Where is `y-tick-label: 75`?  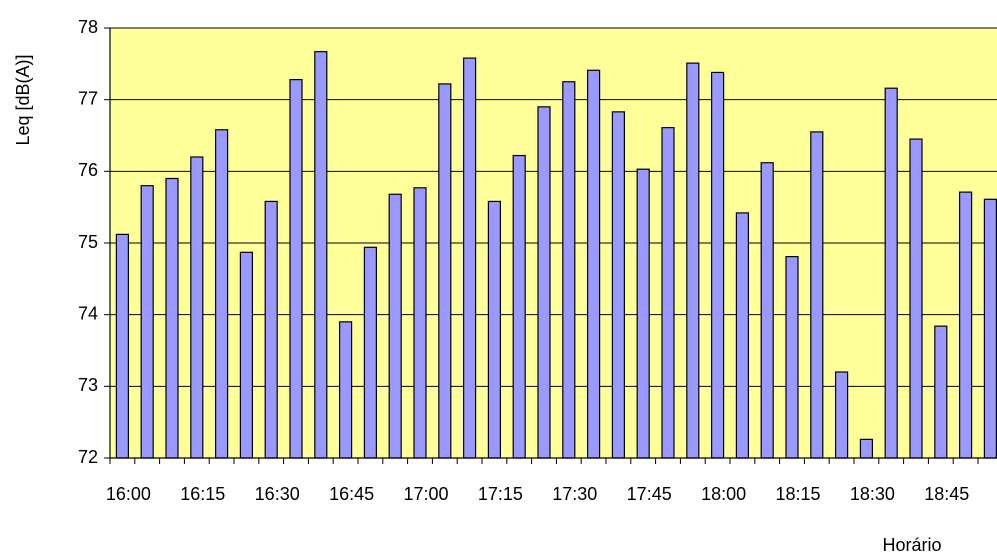
y-tick-label: 75 is located at coordinates (88, 242).